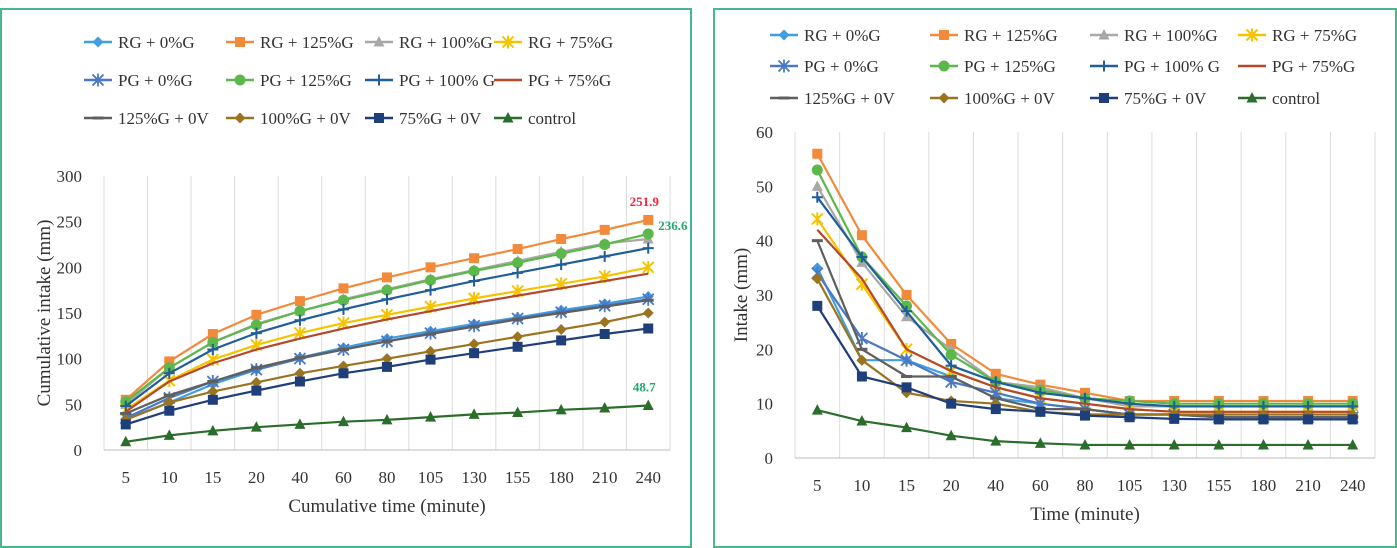 The image size is (1397, 548). What do you see at coordinates (764, 404) in the screenshot?
I see `y-tick-label: 10` at bounding box center [764, 404].